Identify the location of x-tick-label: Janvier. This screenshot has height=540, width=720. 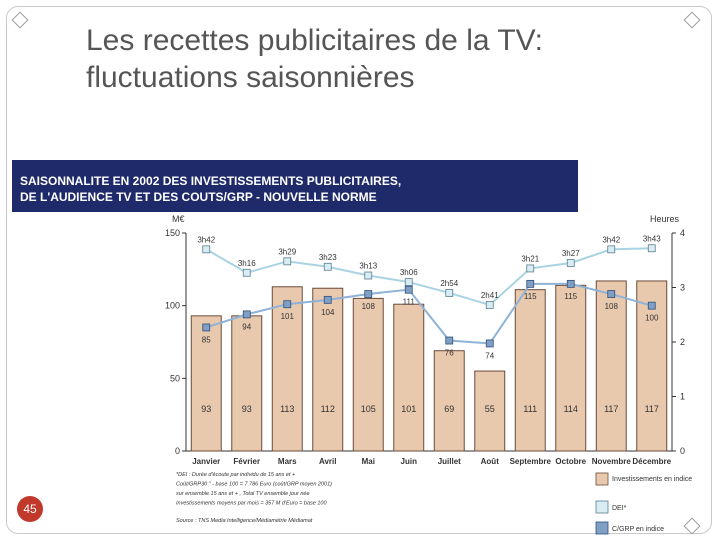
(206, 461).